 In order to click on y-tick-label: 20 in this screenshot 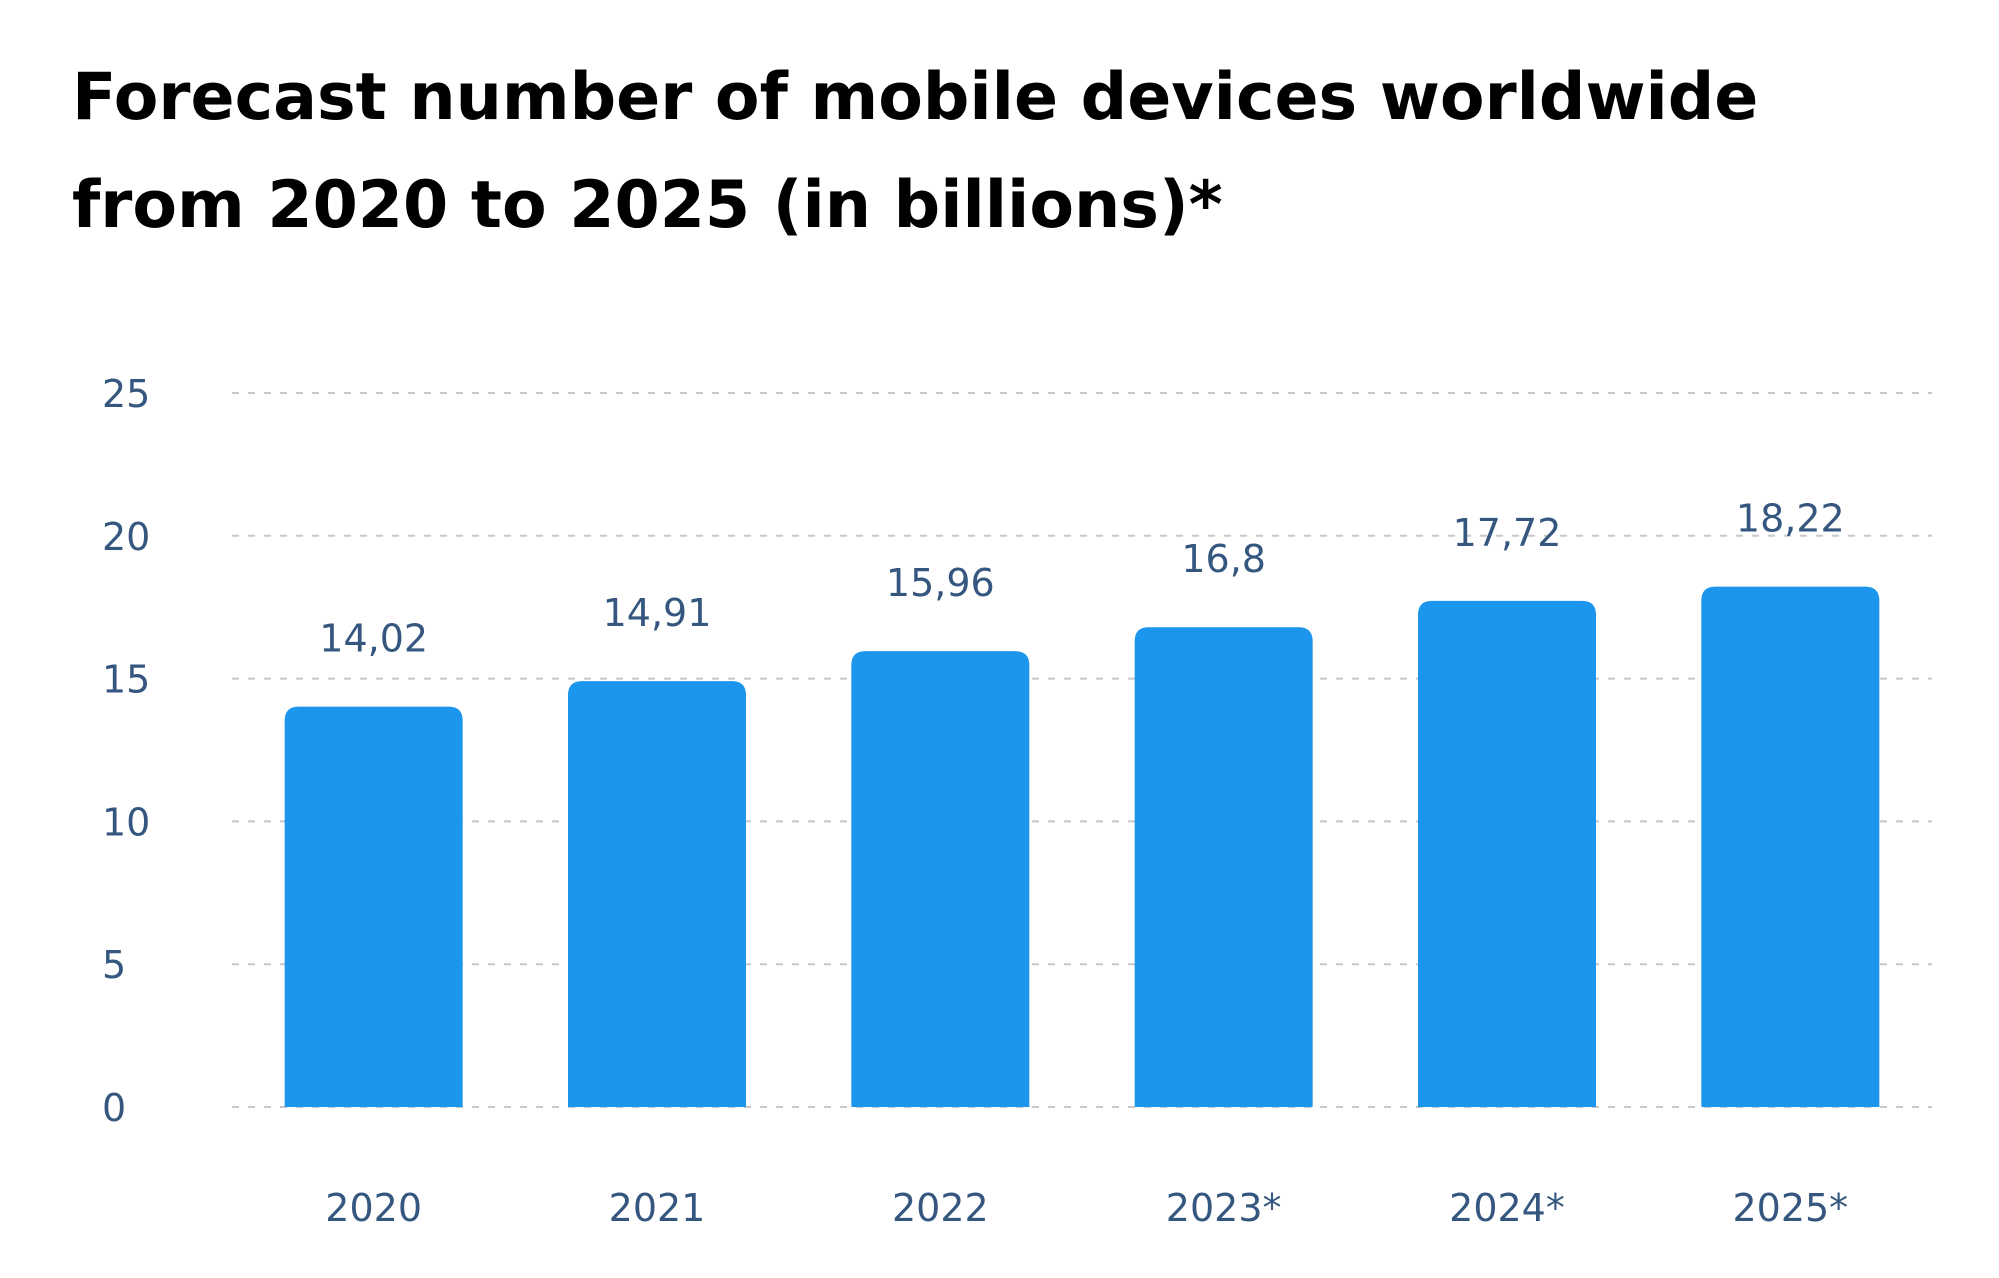, I will do `click(126, 537)`.